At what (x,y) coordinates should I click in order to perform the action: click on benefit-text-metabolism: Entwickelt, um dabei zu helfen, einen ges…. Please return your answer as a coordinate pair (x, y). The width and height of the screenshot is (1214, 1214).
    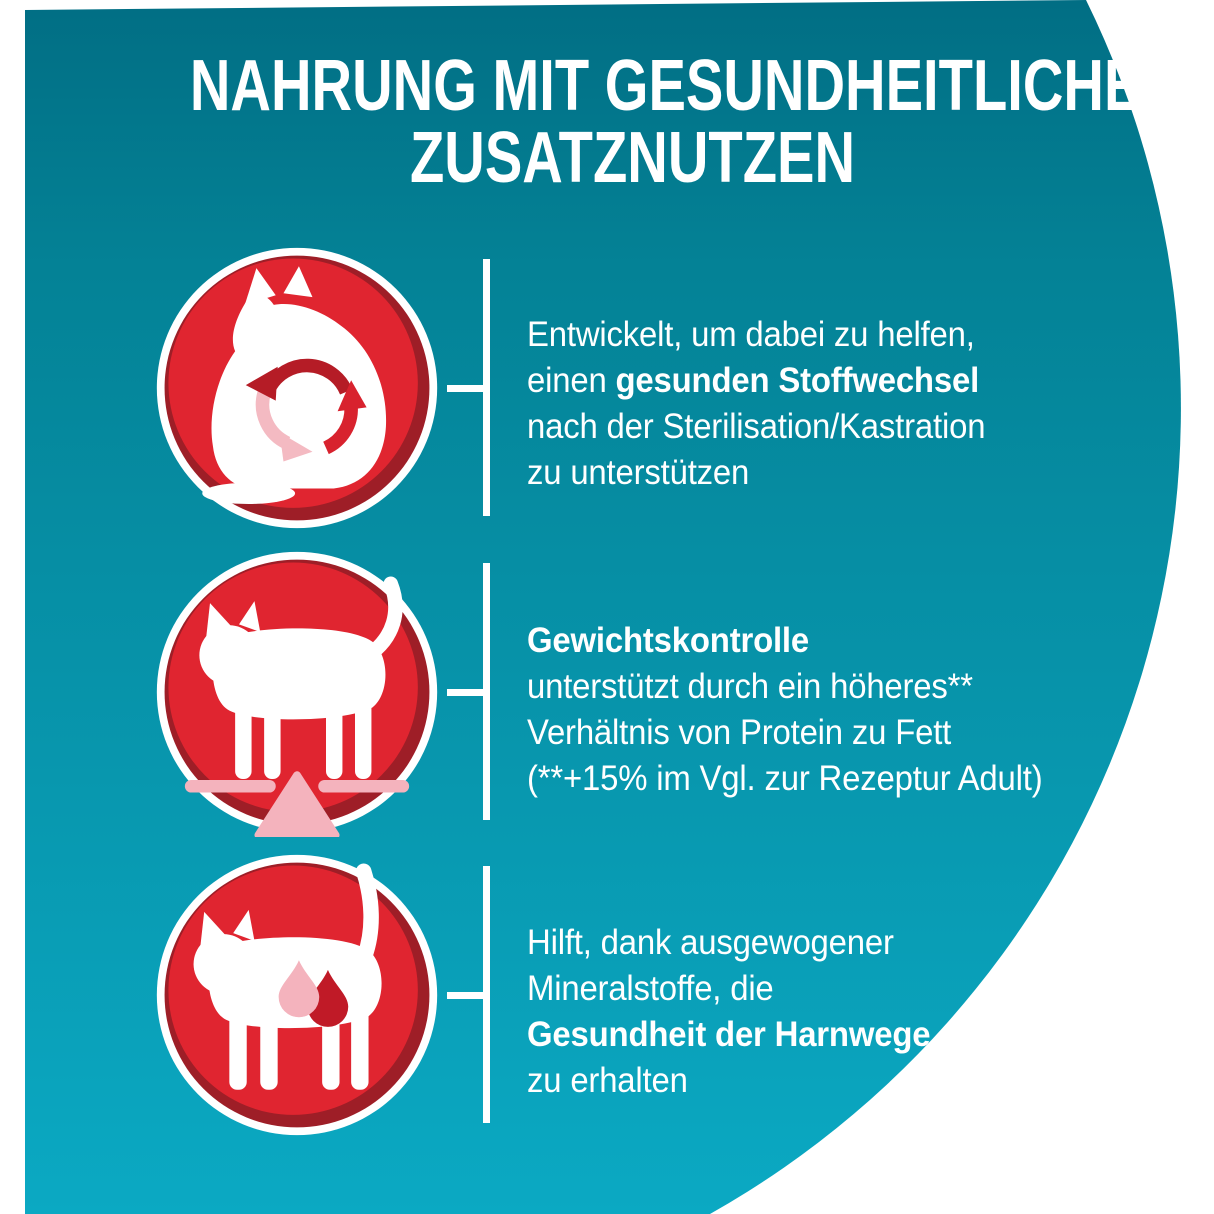
    Looking at the image, I should click on (756, 403).